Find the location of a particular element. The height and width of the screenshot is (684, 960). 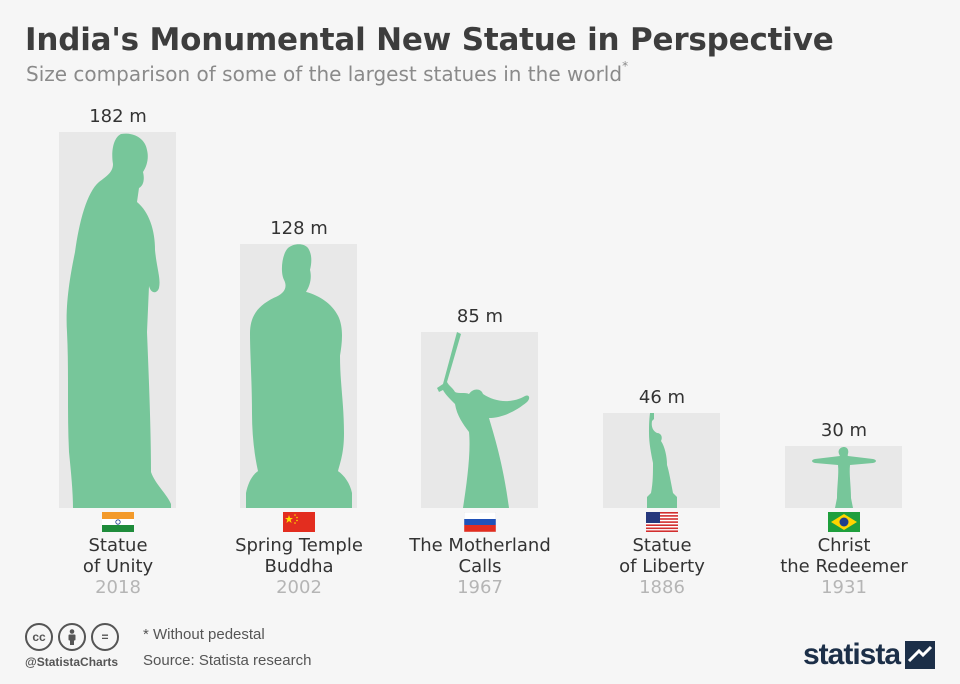

liberty-silhouette is located at coordinates (662, 460).